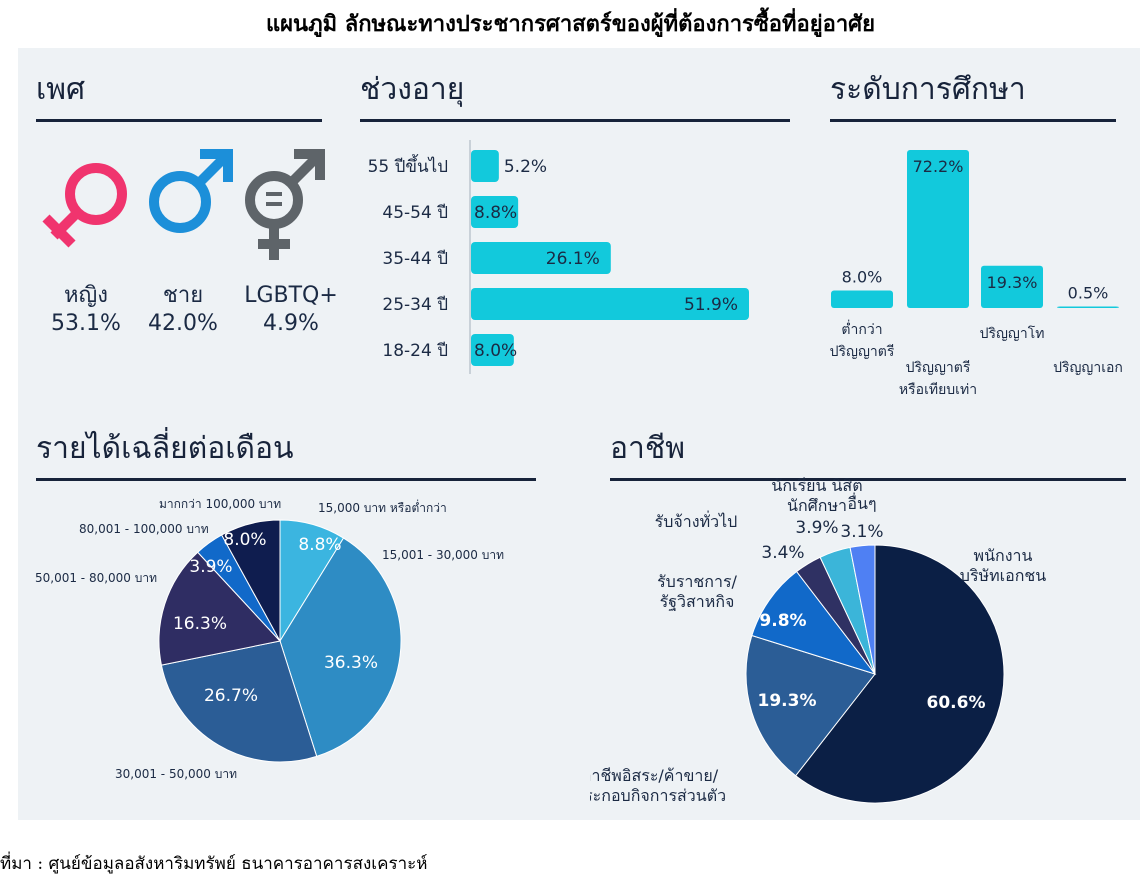  Describe the element at coordinates (200, 624) in the screenshot. I see `income-value-label: 16.3%` at that location.